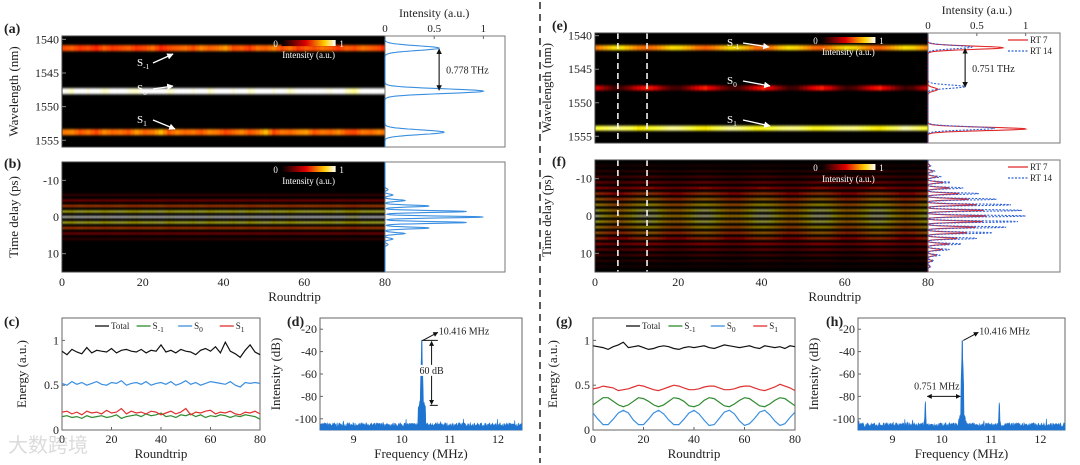  Describe the element at coordinates (595, 282) in the screenshot. I see `x-tick-label: 0` at that location.